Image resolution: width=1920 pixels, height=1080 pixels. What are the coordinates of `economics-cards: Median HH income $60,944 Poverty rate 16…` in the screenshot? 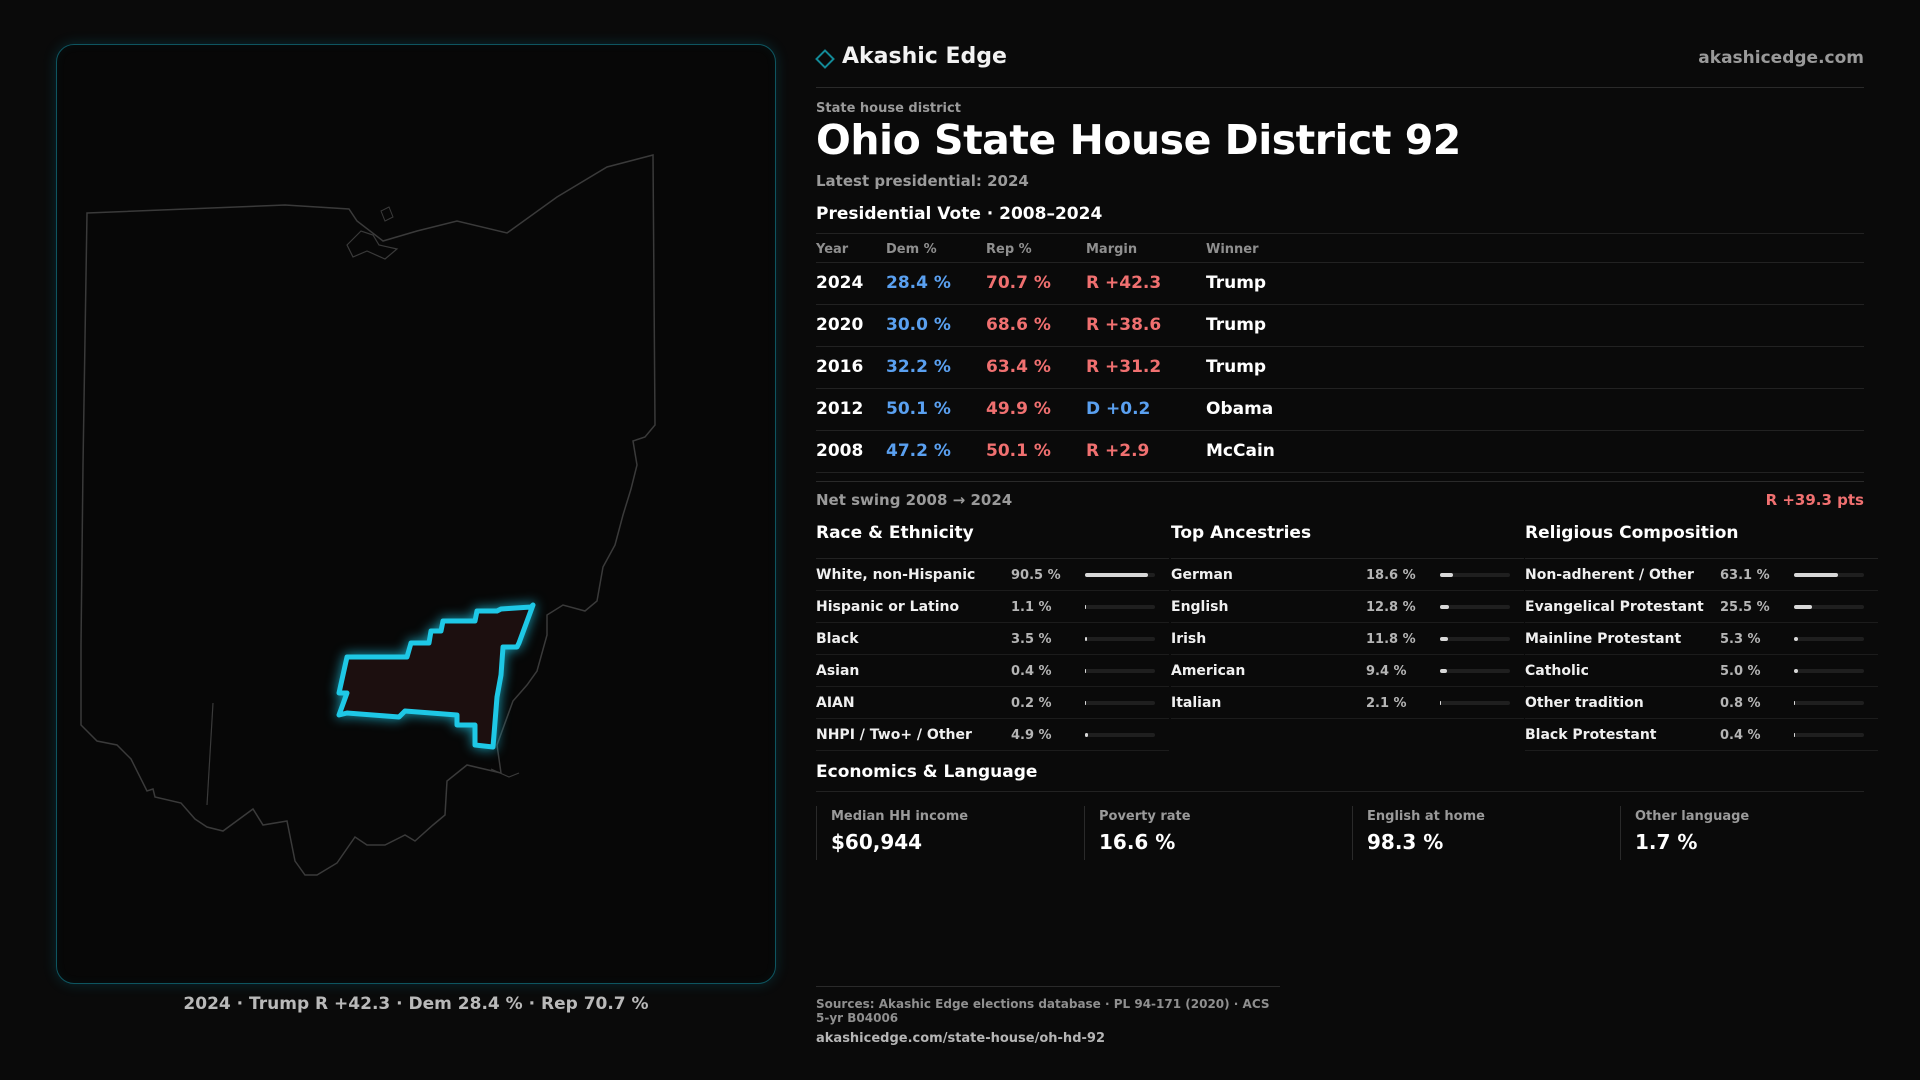 It's located at (1340, 833).